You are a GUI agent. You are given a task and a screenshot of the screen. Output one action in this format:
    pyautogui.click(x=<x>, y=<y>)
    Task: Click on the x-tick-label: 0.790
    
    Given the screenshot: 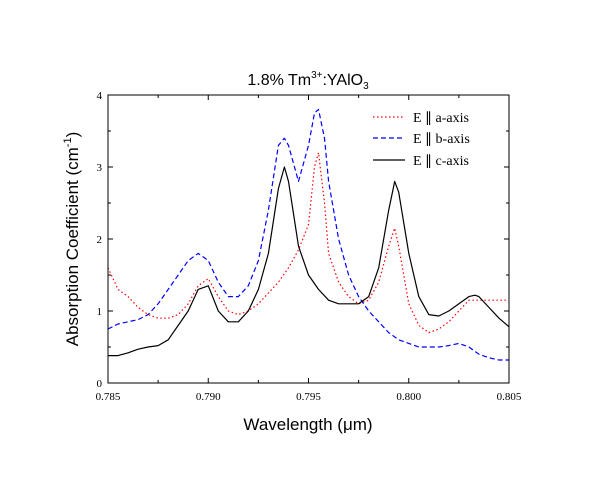 What is the action you would take?
    pyautogui.click(x=208, y=397)
    